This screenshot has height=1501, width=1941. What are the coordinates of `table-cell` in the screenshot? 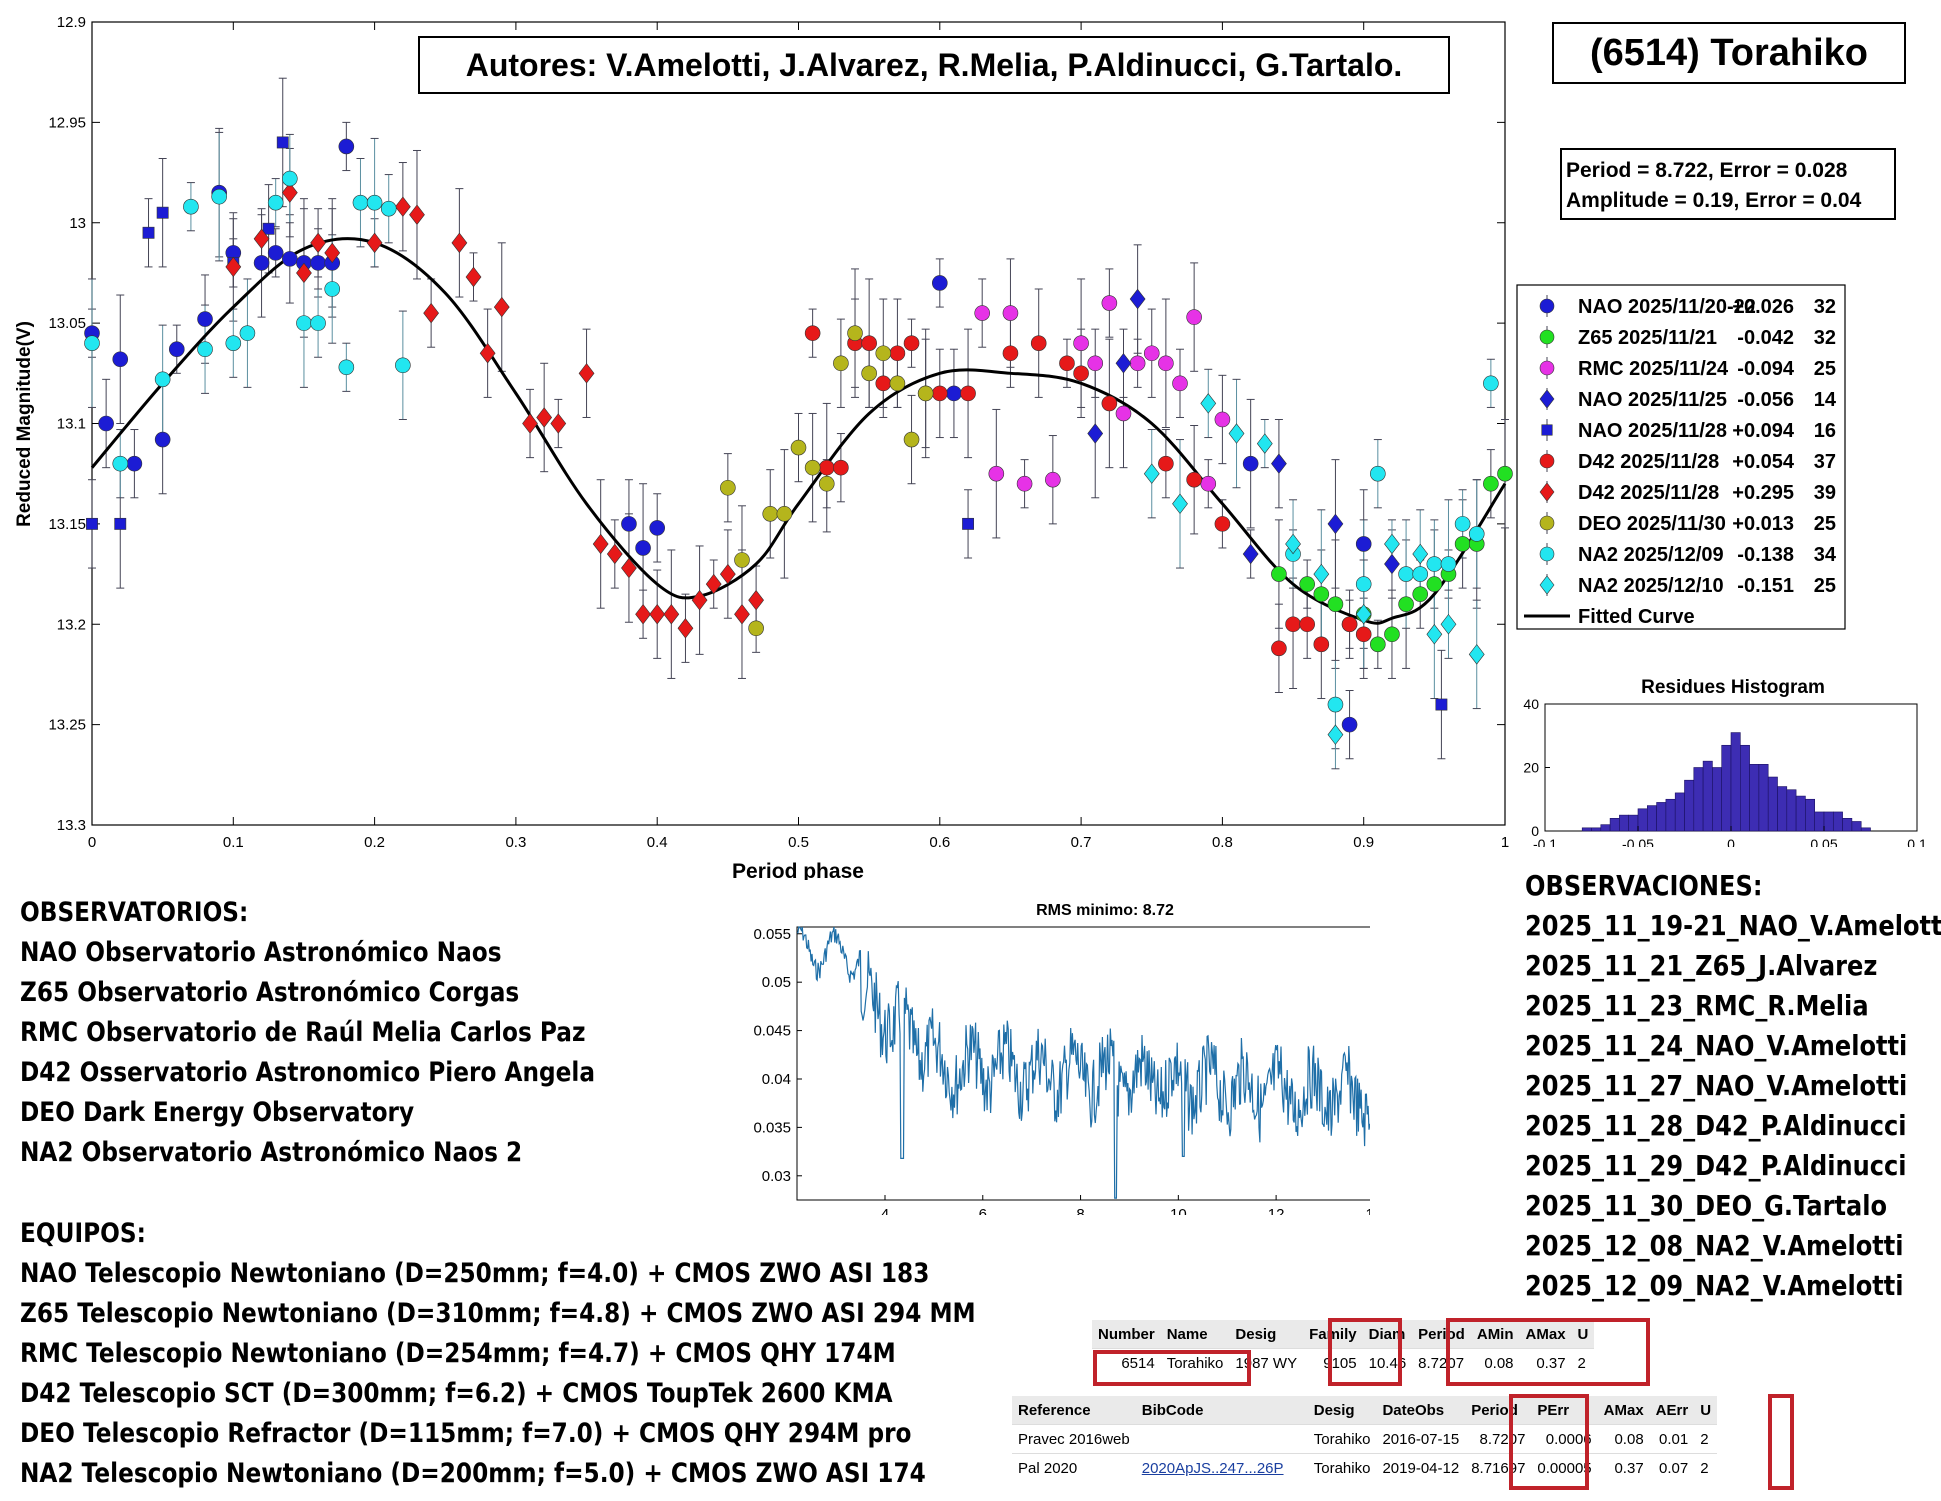 It's located at (1221, 1439).